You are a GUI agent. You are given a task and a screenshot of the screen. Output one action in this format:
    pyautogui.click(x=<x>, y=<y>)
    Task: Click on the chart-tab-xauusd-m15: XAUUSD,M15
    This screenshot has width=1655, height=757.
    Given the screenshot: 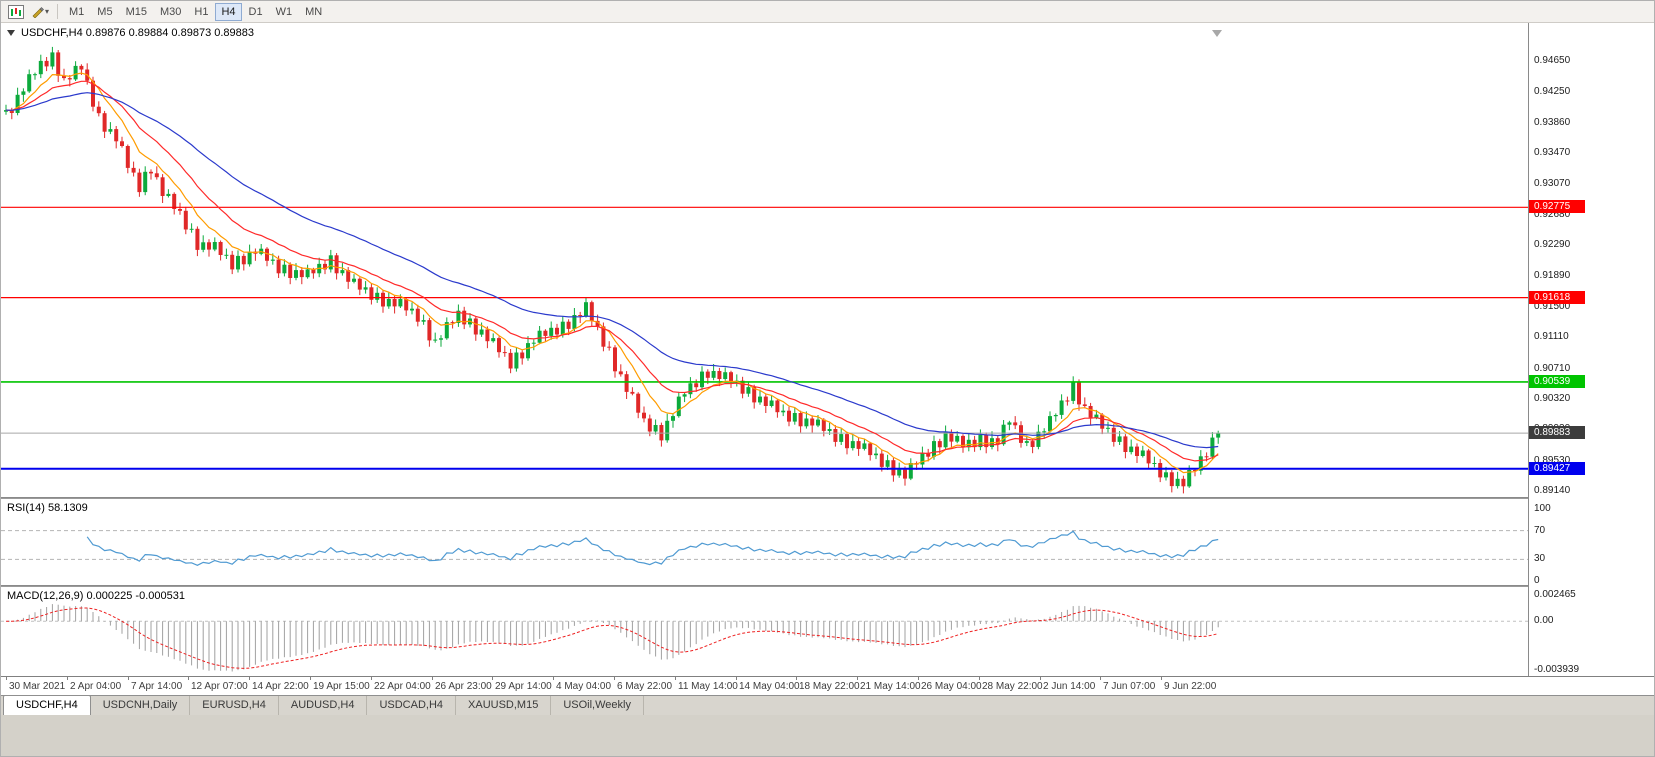 What is the action you would take?
    pyautogui.click(x=504, y=705)
    